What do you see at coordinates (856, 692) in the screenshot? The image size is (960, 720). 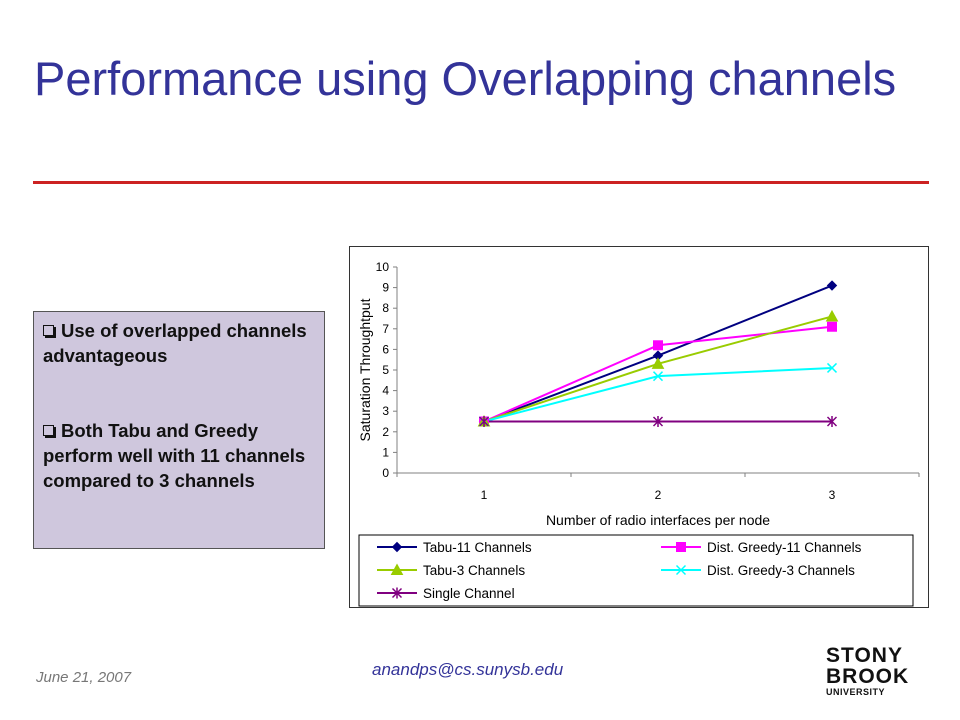 I see `logo-line: UNIVERSITY` at bounding box center [856, 692].